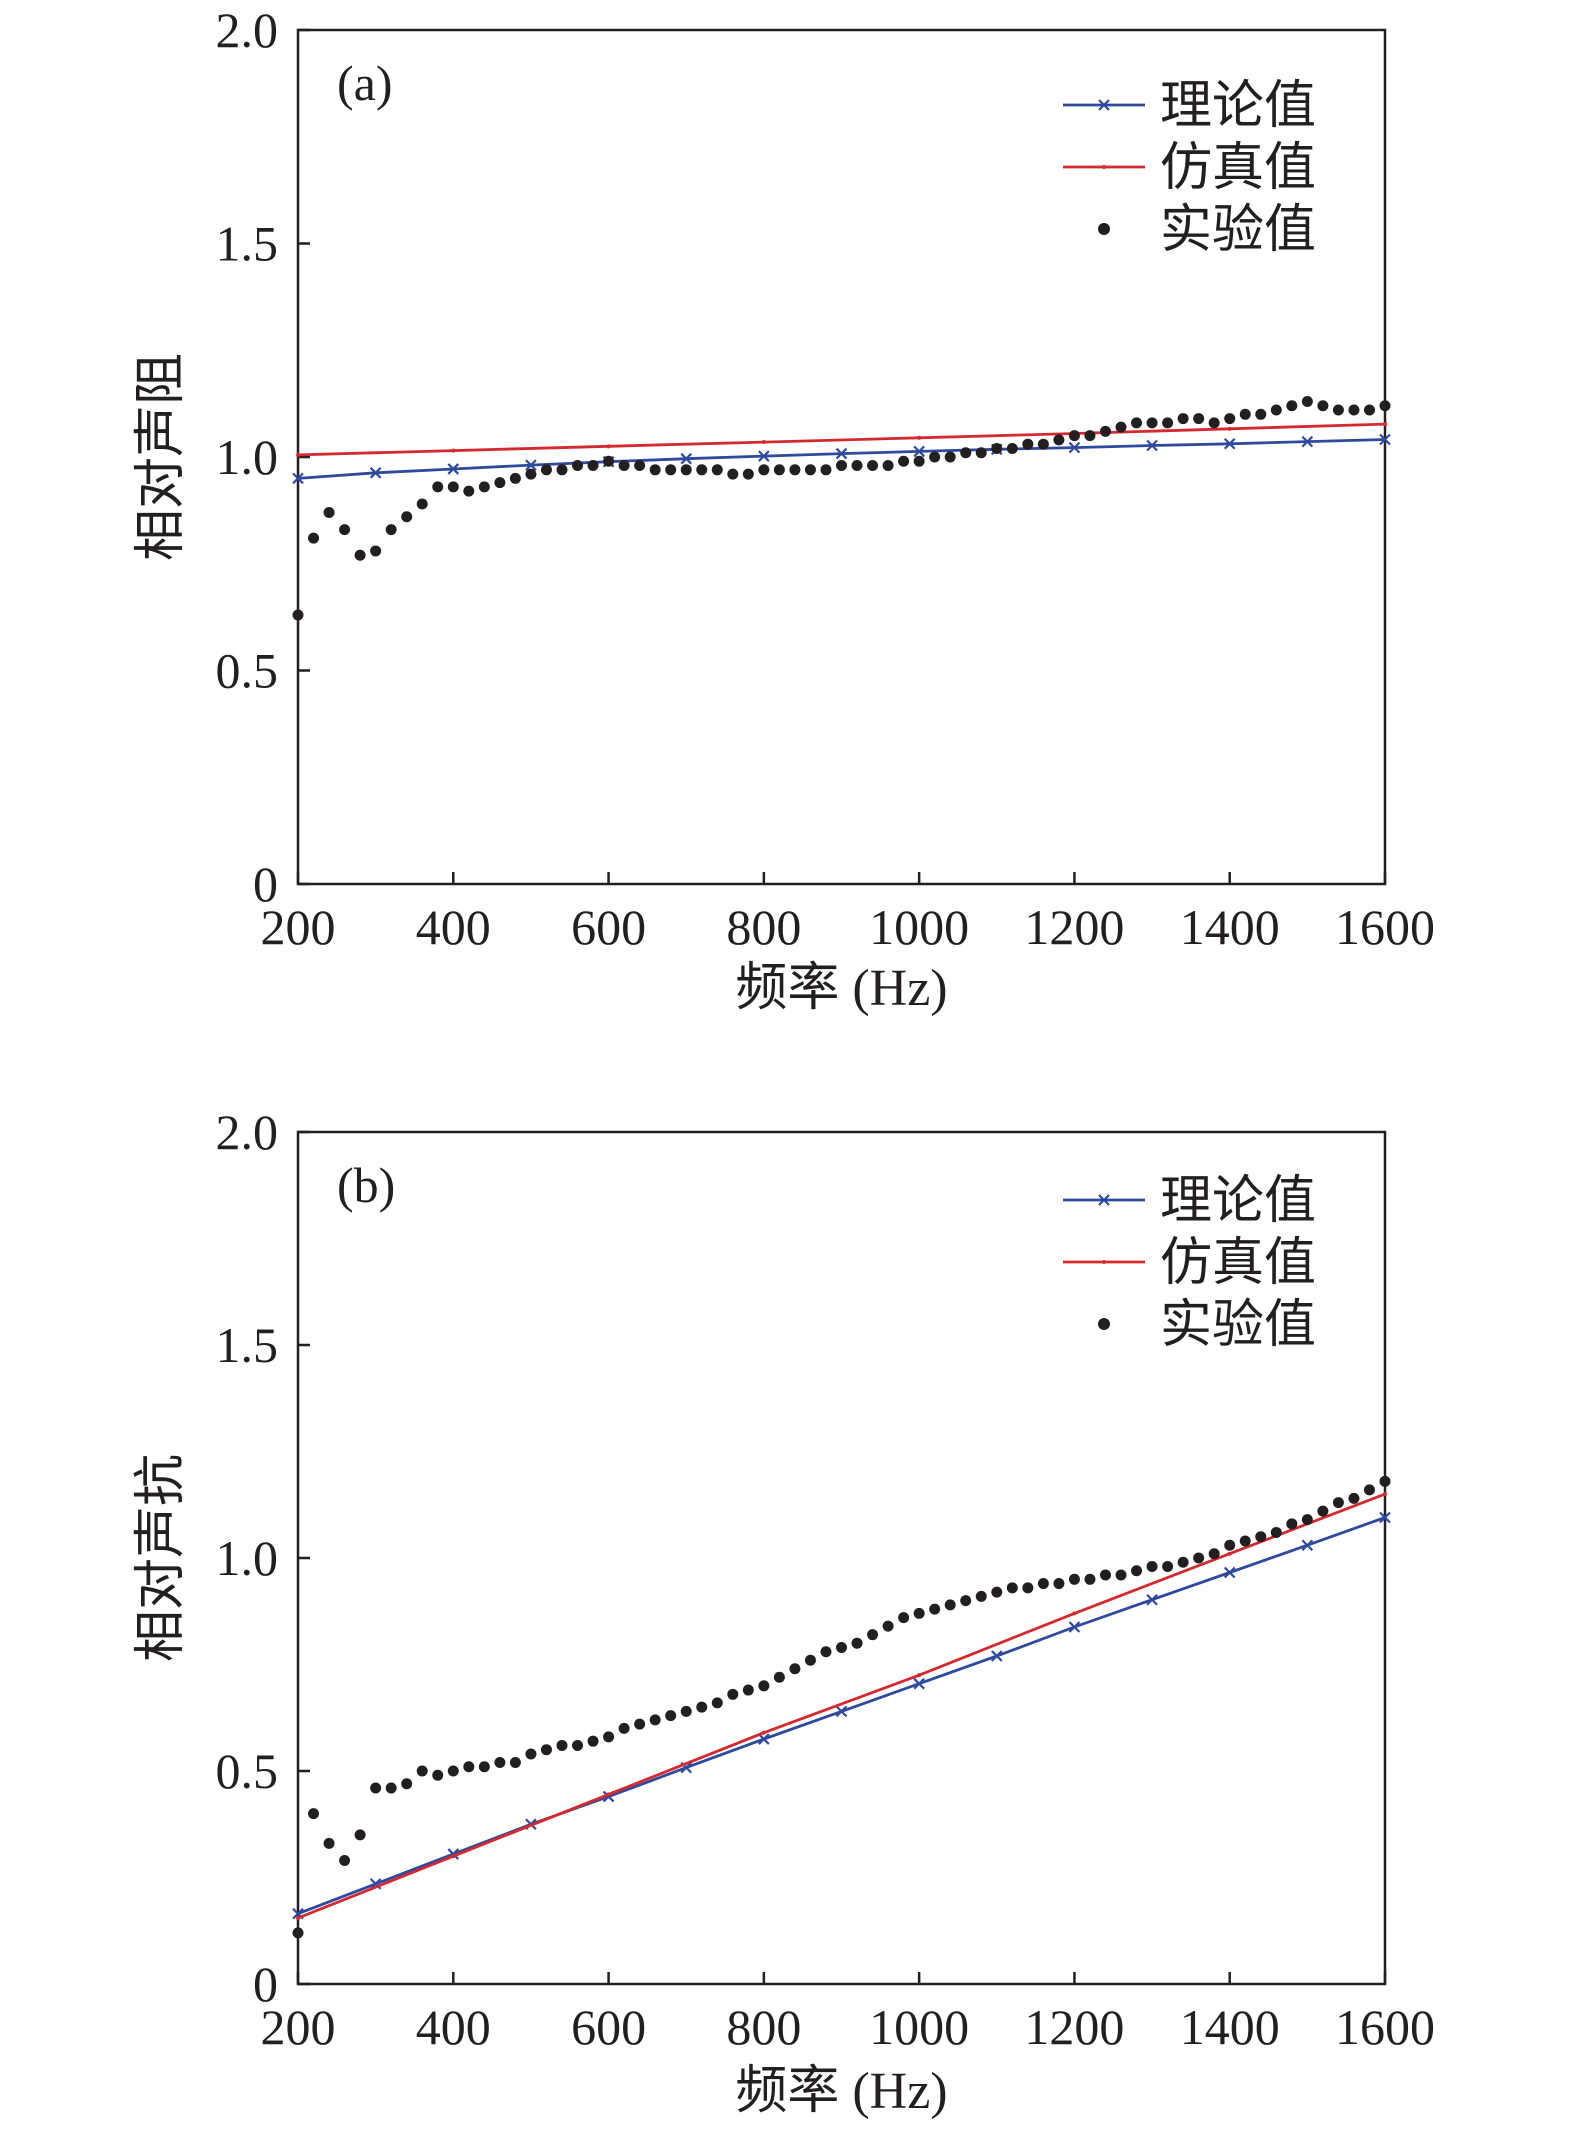 The width and height of the screenshot is (1575, 2129). Describe the element at coordinates (161, 457) in the screenshot. I see `y-axis-label: 相对声阻` at that location.